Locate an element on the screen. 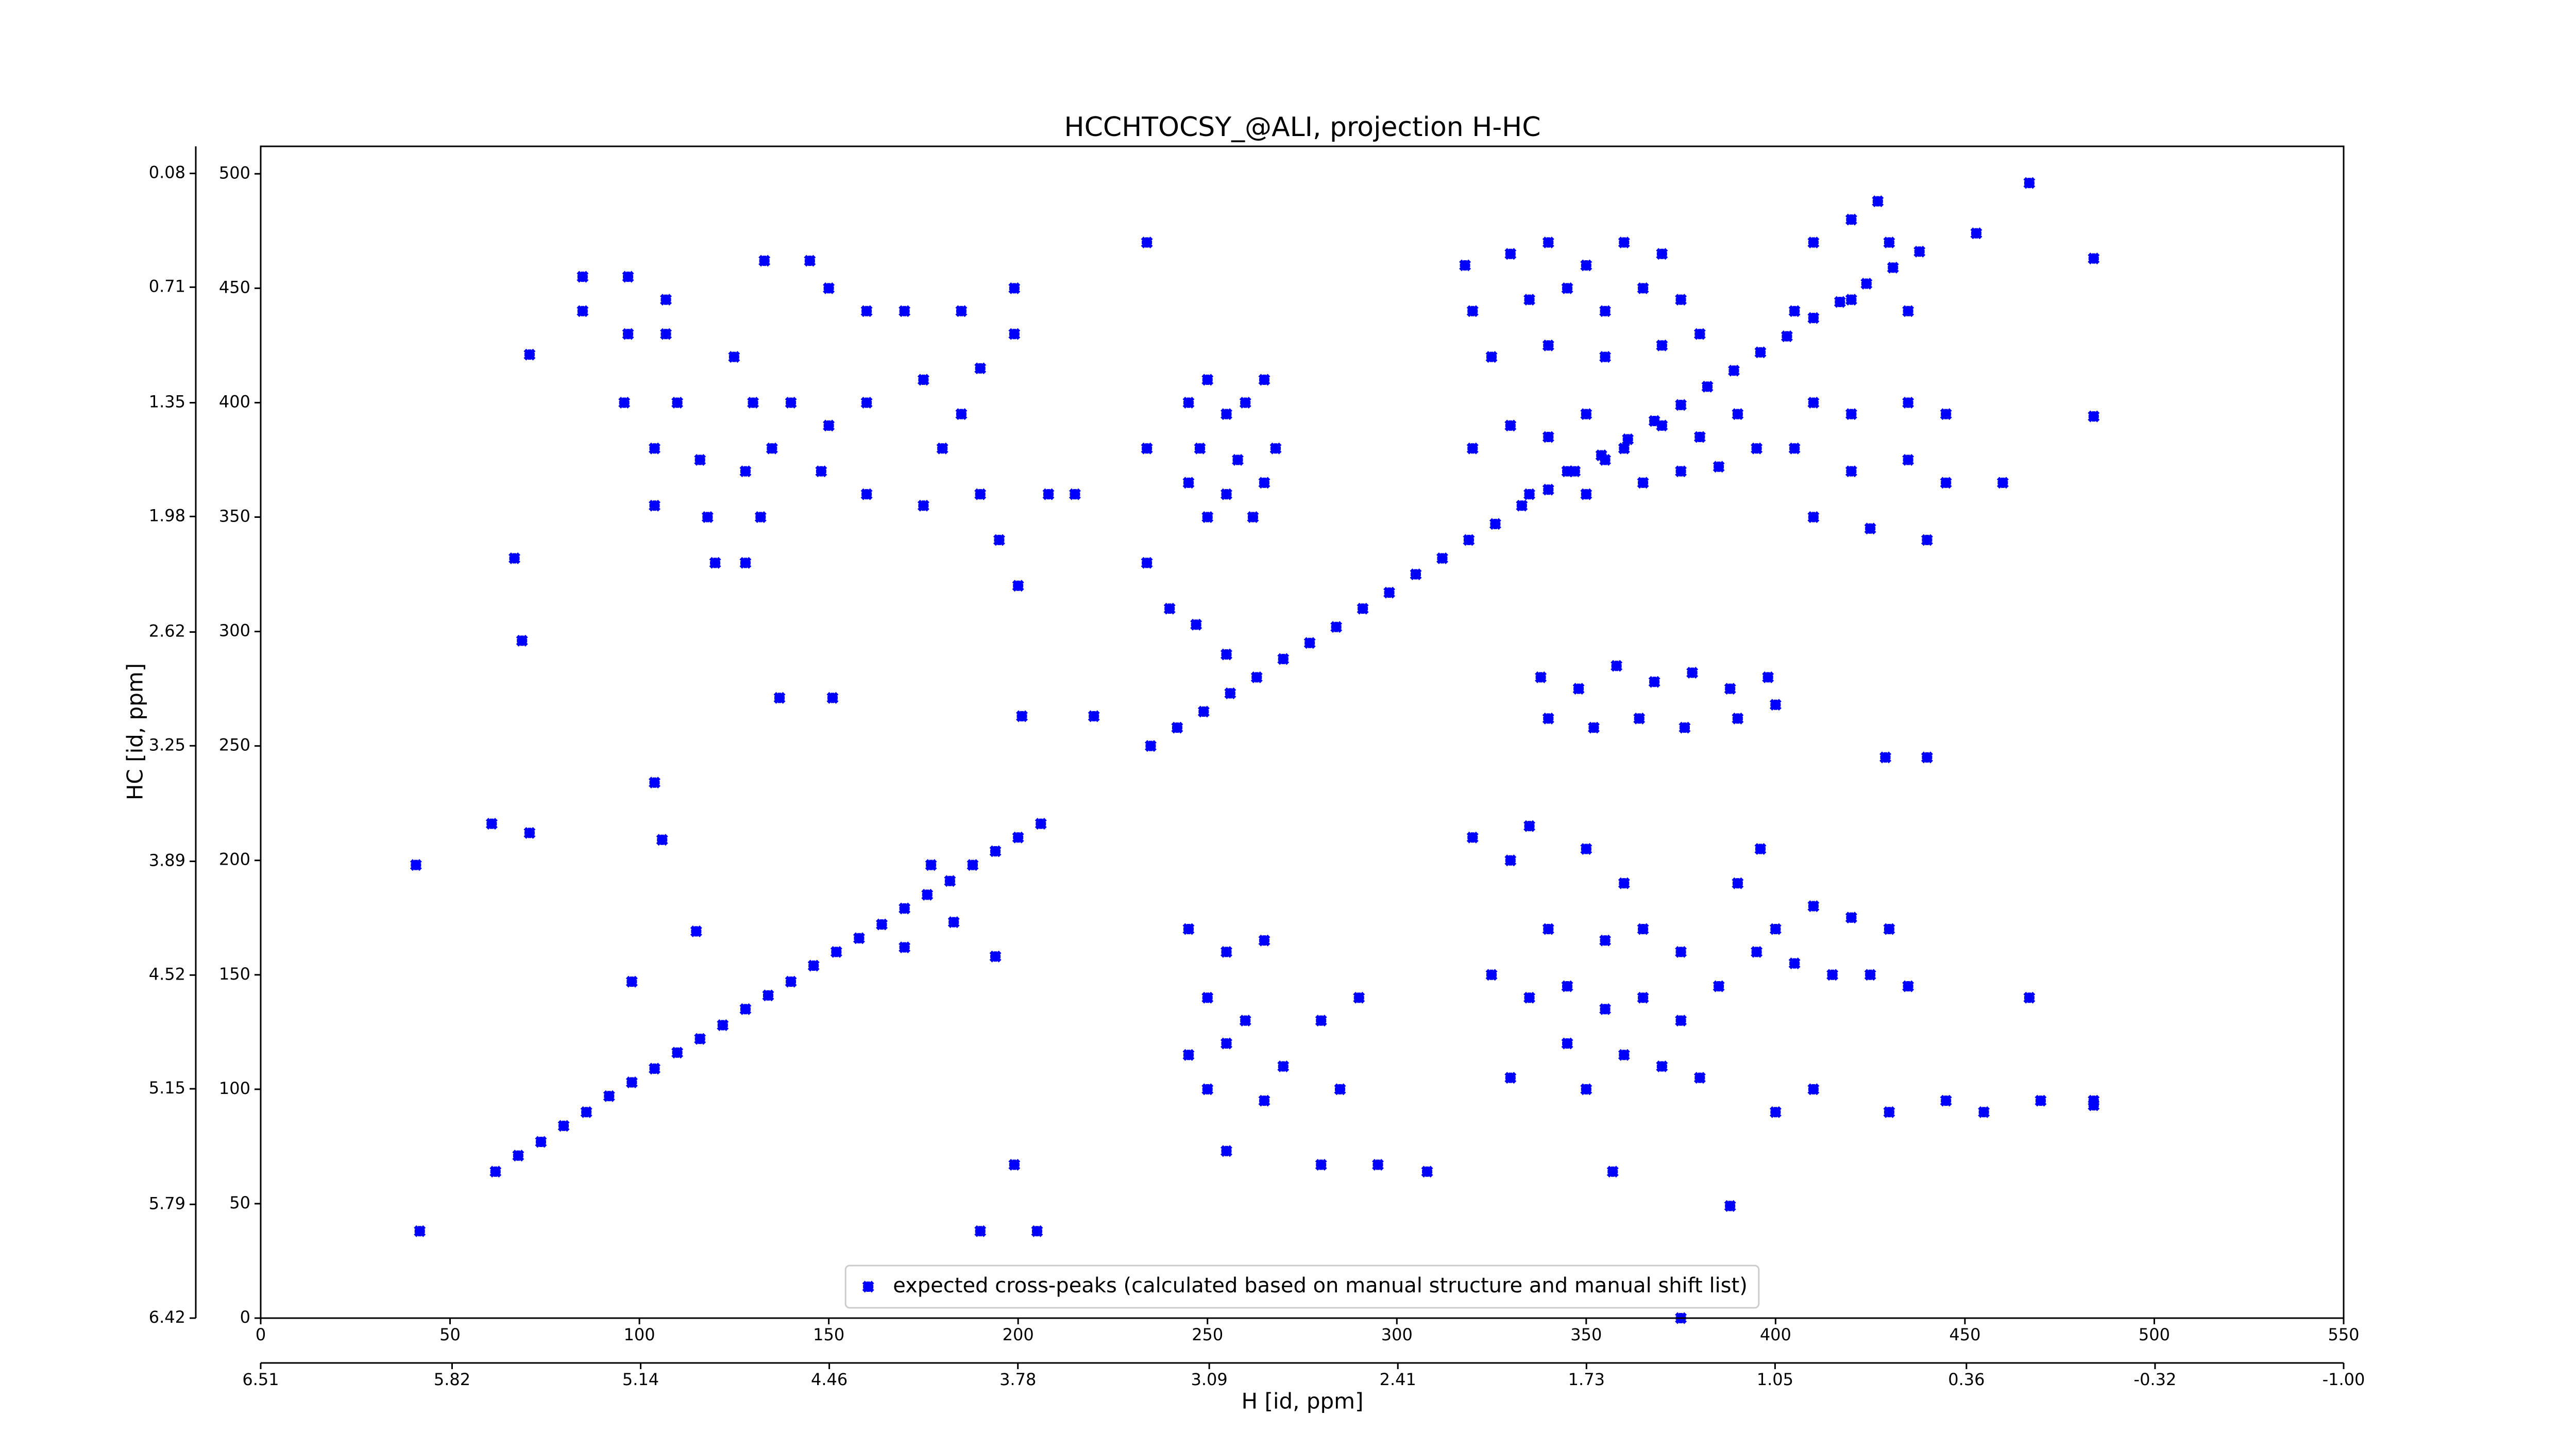 This screenshot has width=2576, height=1449. y2-tick-label: 2.62 is located at coordinates (167, 631).